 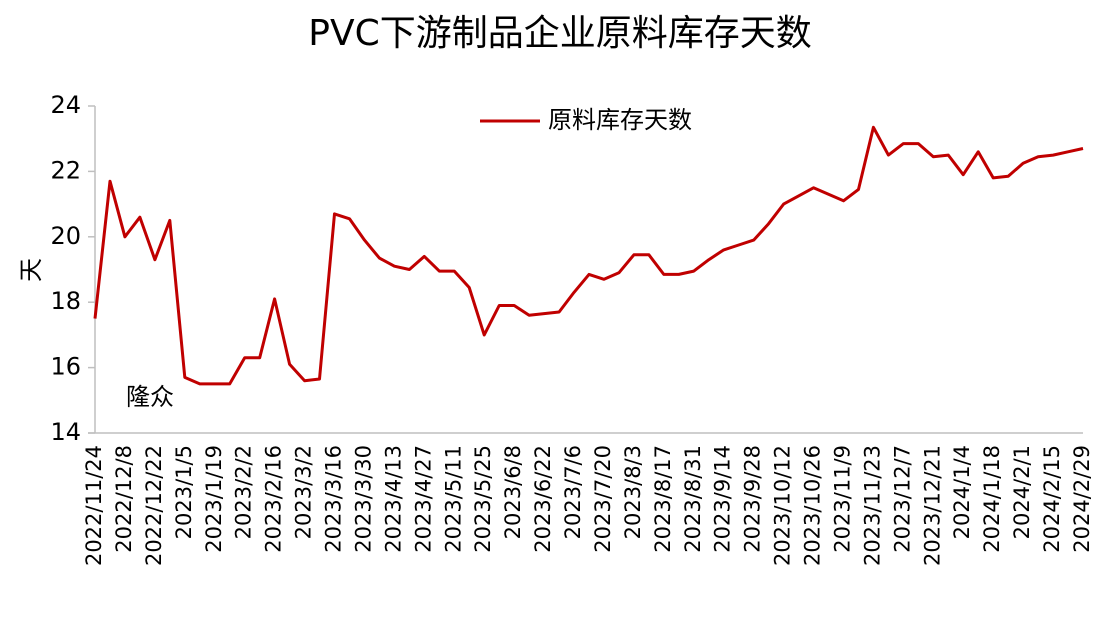 I want to click on x-tick-label: 2023/8/17, so click(x=663, y=499).